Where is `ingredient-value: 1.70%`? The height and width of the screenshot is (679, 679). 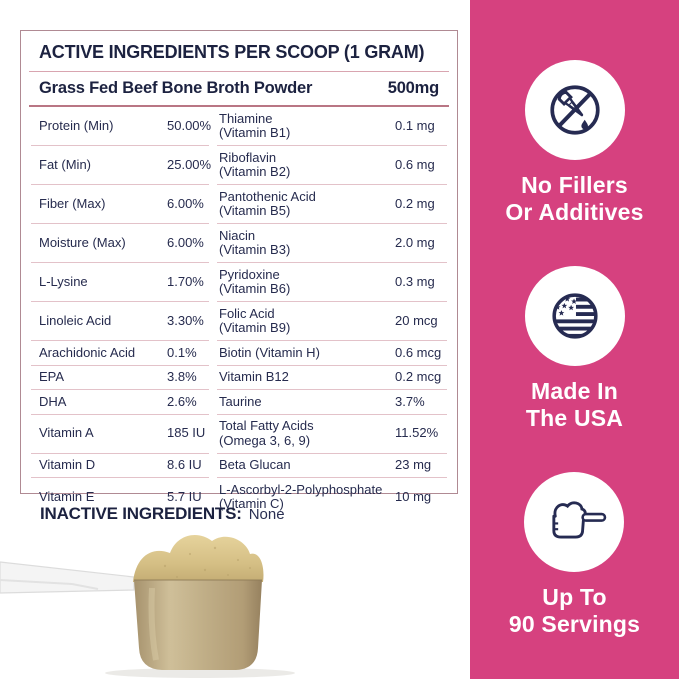
ingredient-value: 1.70% is located at coordinates (185, 281).